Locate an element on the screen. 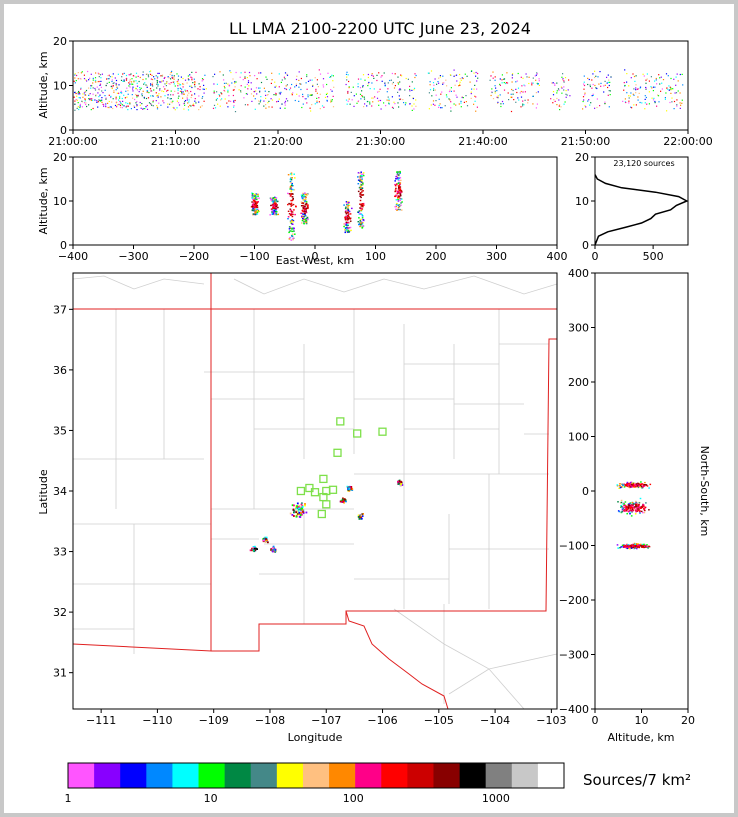  plan-view-x-ticks: −111 −110 −109 −108 −107 −106 −105 −104 −103 is located at coordinates (326, 718).